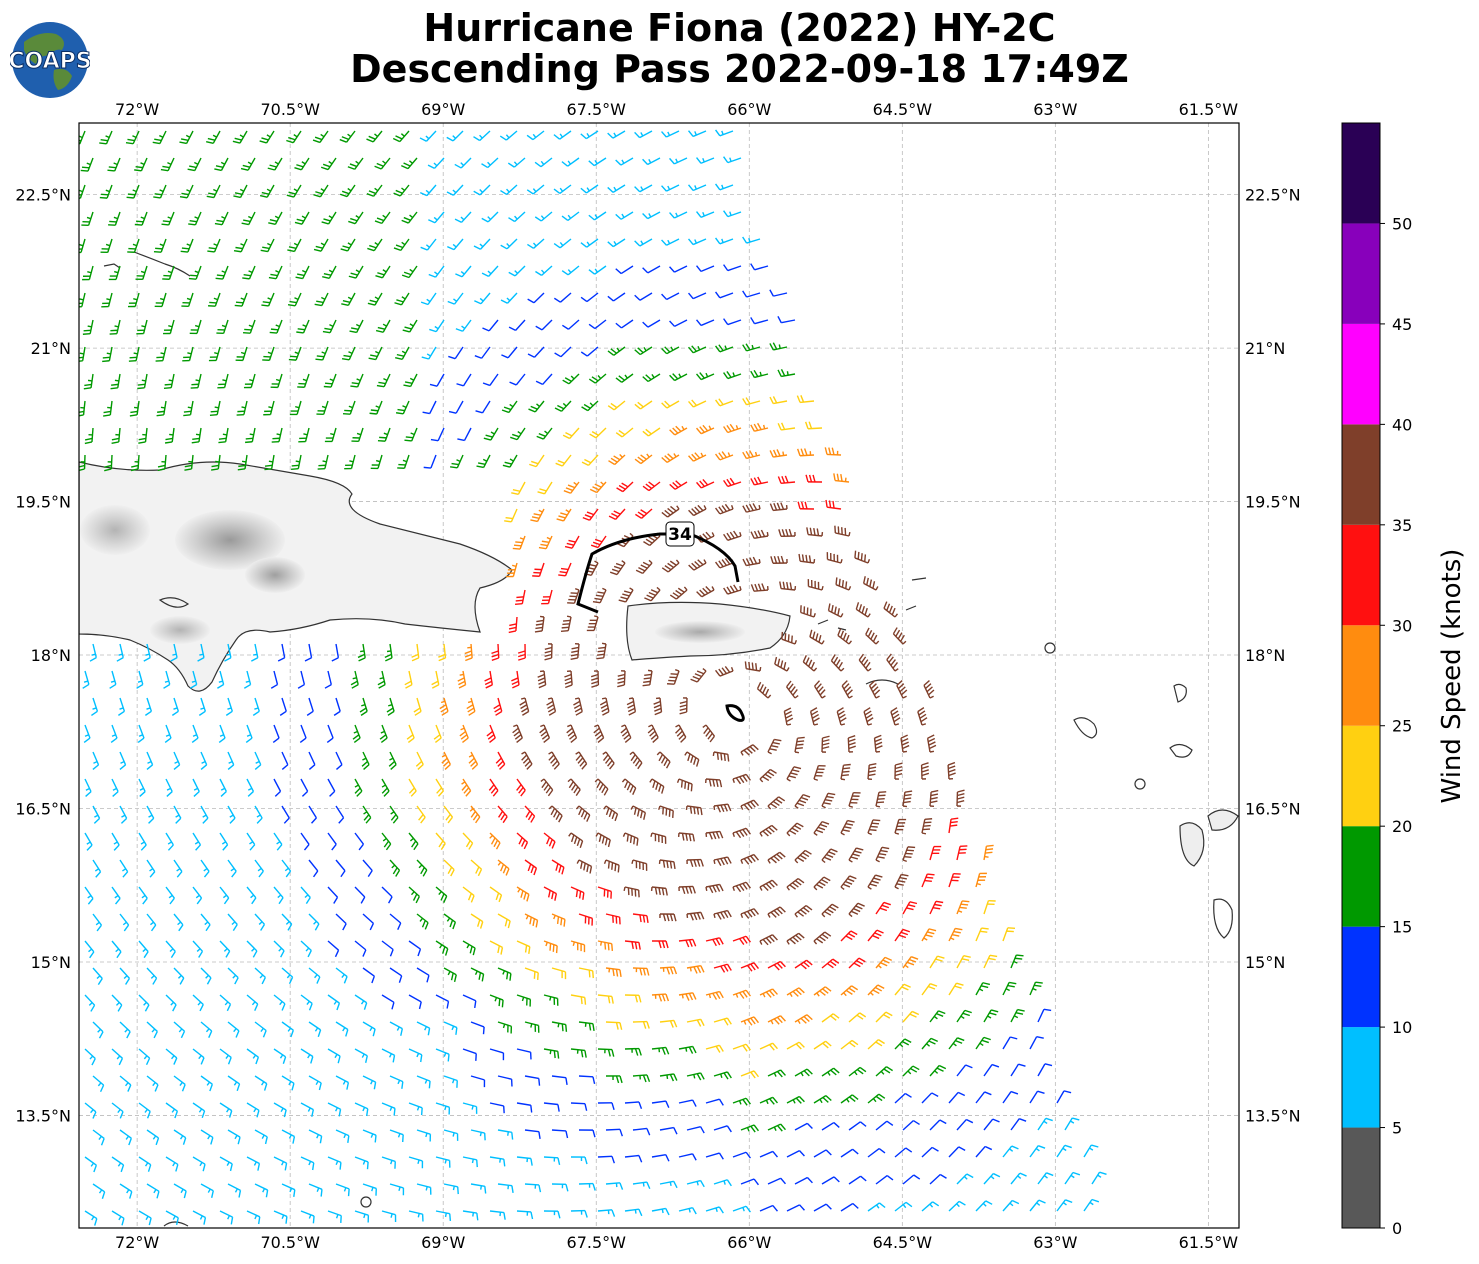  What do you see at coordinates (903, 109) in the screenshot?
I see `lon-label-top: 64.5°W` at bounding box center [903, 109].